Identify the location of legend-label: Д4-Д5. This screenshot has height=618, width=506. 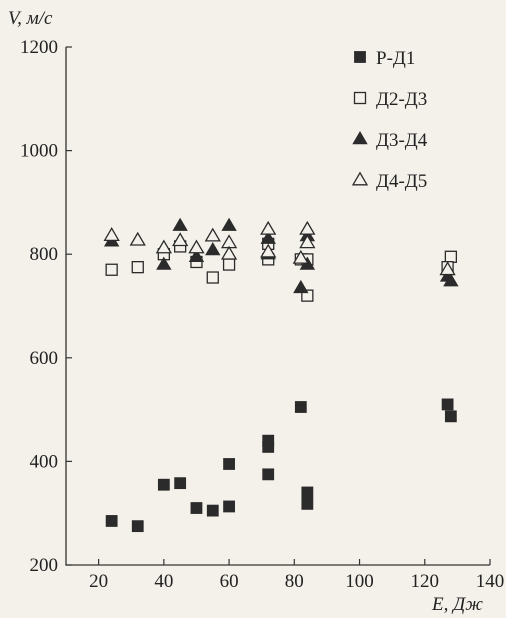
(401, 181).